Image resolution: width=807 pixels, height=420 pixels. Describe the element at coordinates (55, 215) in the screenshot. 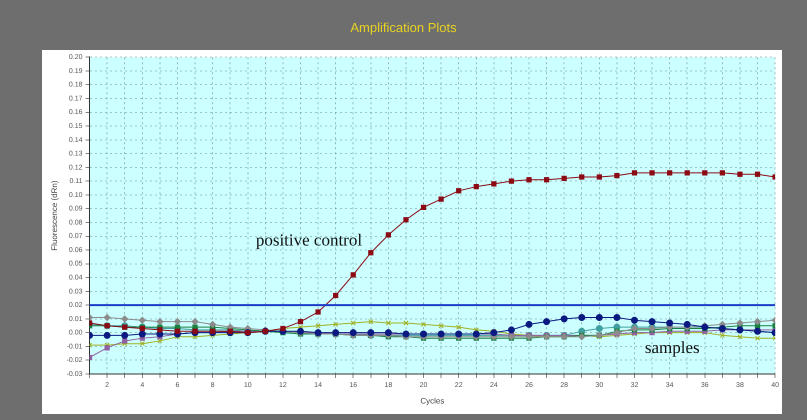

I see `y-axis-title: Fluorescence (dRn)` at that location.